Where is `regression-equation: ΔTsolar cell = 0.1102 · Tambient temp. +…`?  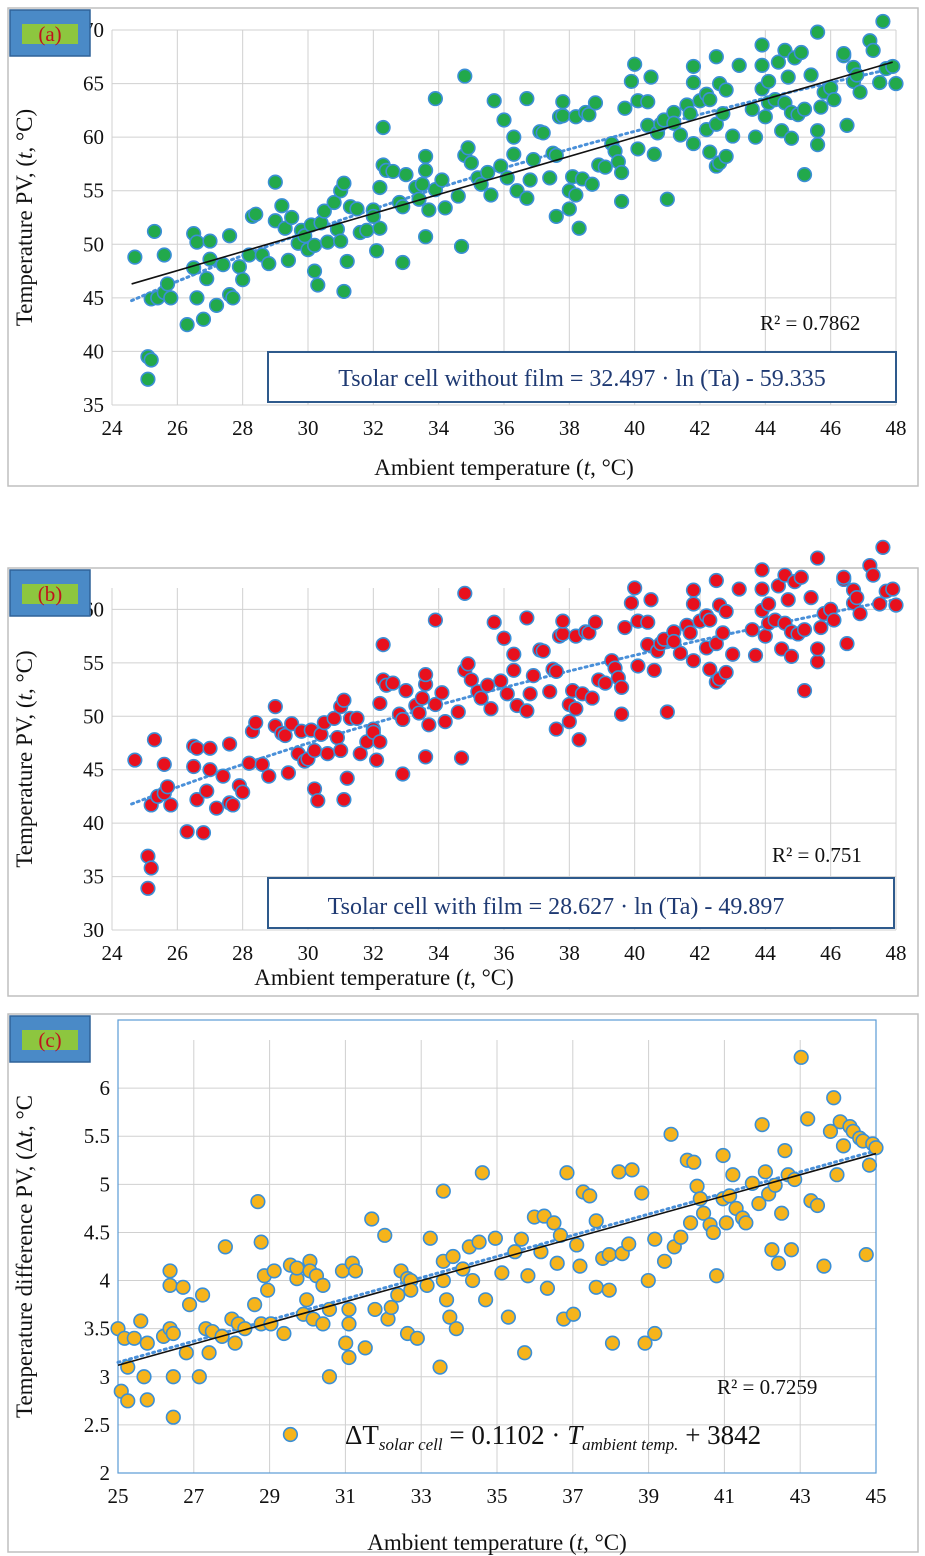
regression-equation: ΔTsolar cell = 0.1102 · Tambient temp. +… is located at coordinates (553, 1437).